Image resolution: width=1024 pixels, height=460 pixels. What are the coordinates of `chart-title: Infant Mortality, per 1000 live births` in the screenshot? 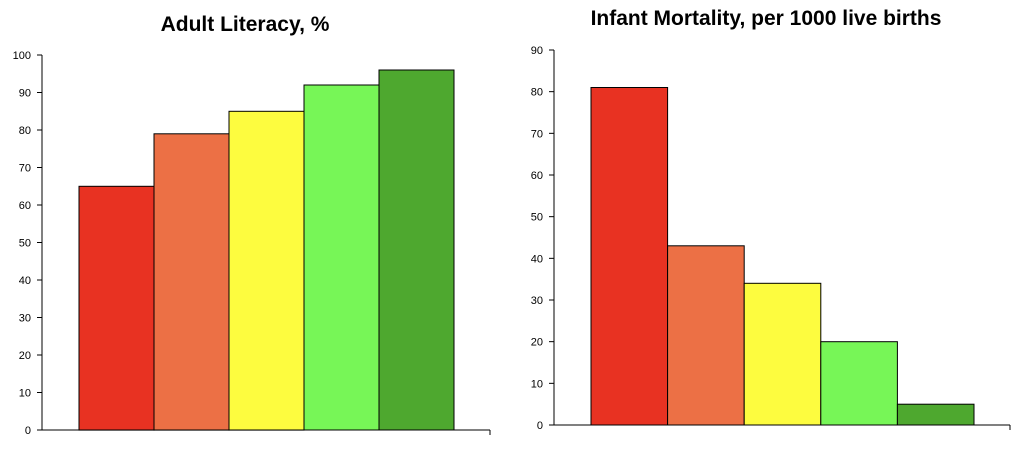 It's located at (766, 18).